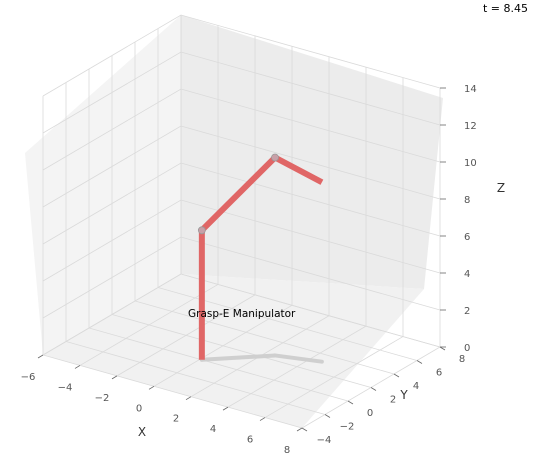 The height and width of the screenshot is (455, 537). What do you see at coordinates (65, 387) in the screenshot?
I see `x-tick-label-1: −4` at bounding box center [65, 387].